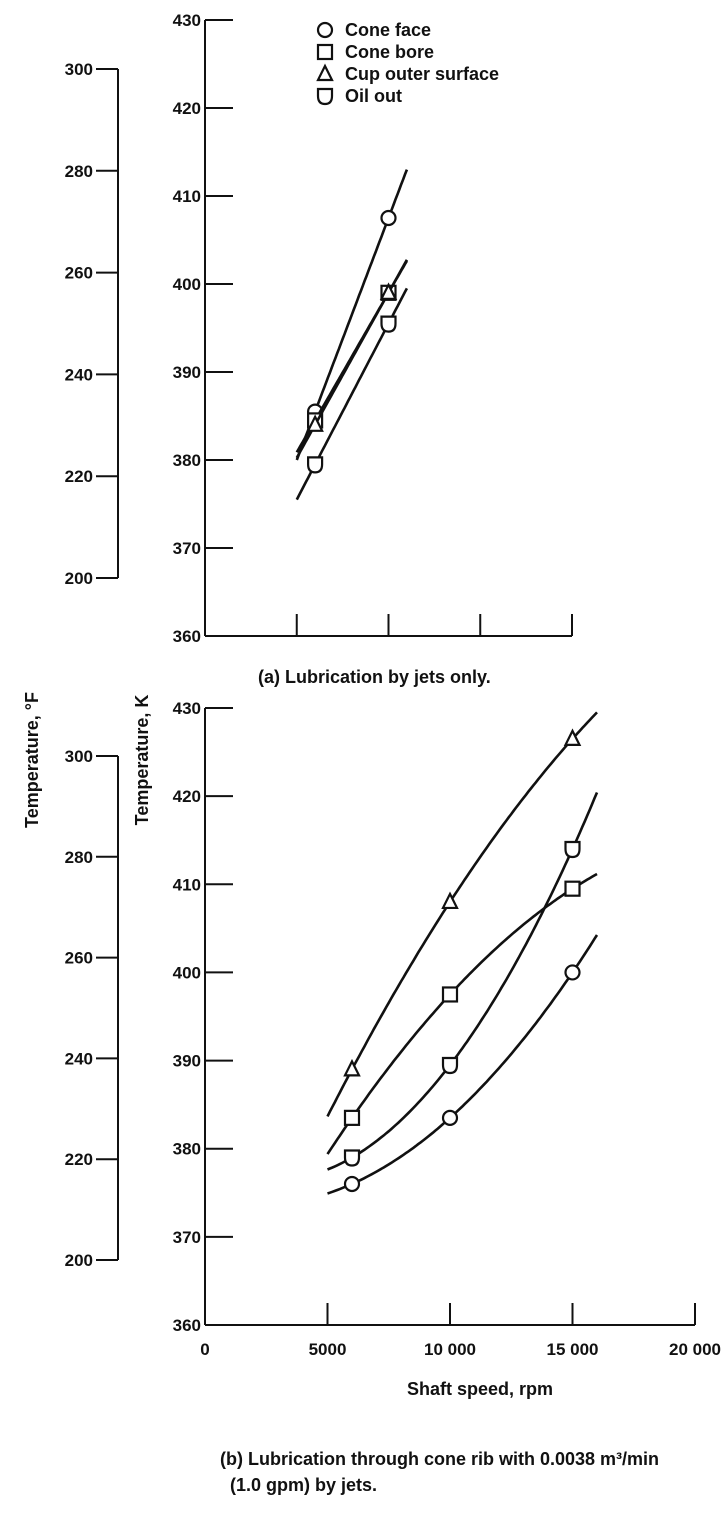 The width and height of the screenshot is (728, 1524). Describe the element at coordinates (695, 1349) in the screenshot. I see `x-tick-label: 20 000` at that location.